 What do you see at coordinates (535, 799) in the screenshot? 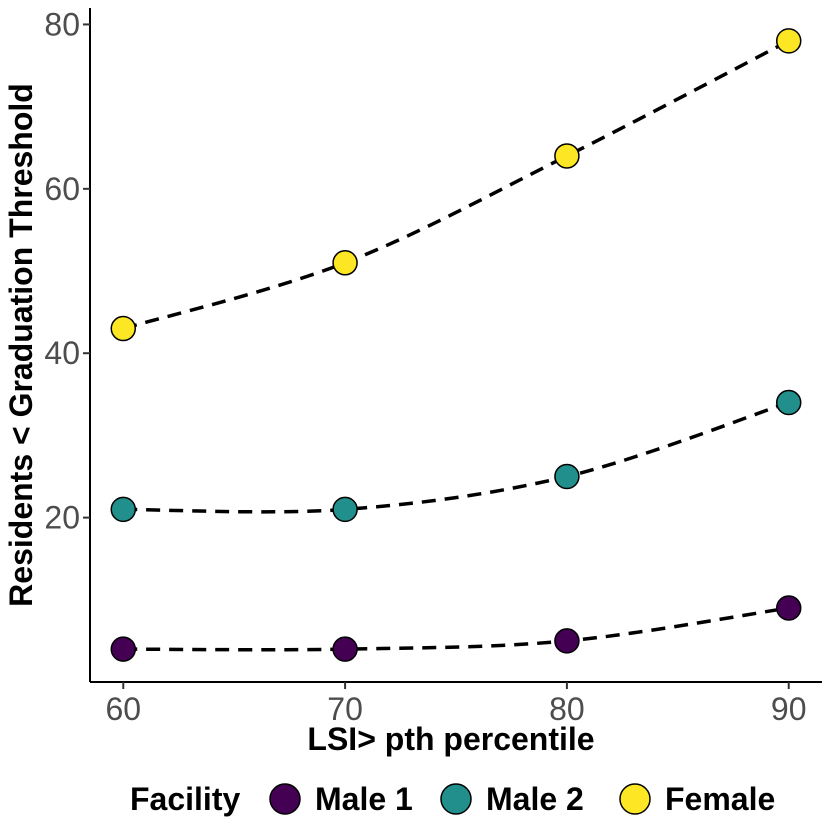
I see `legend-label-male-2: Male 2` at bounding box center [535, 799].